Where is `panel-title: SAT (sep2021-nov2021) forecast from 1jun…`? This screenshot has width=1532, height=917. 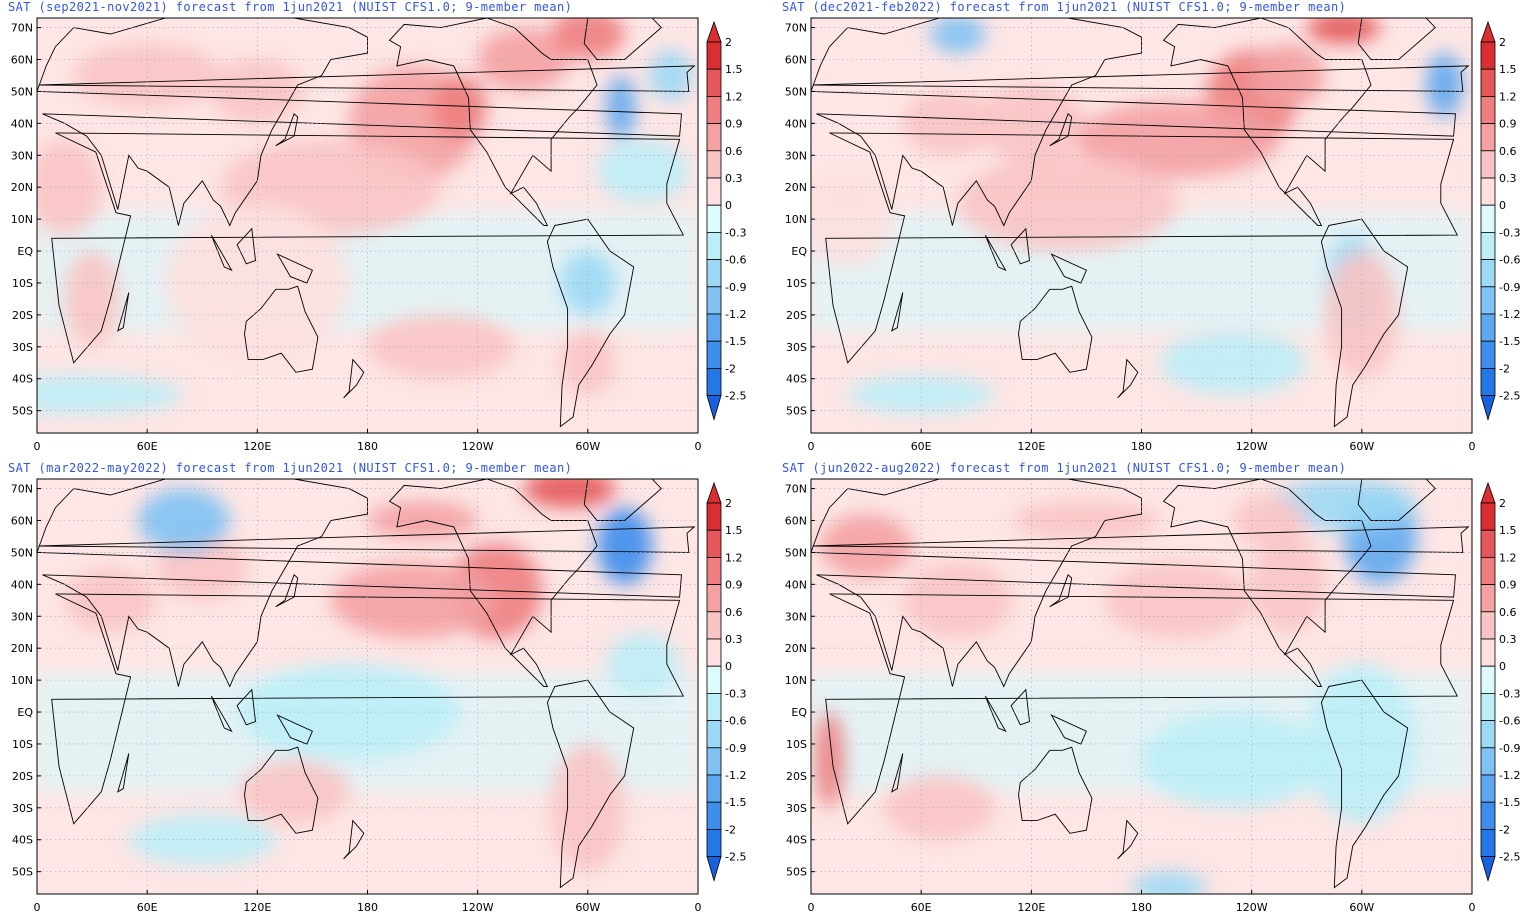
panel-title: SAT (sep2021-nov2021) forecast from 1jun… is located at coordinates (290, 7).